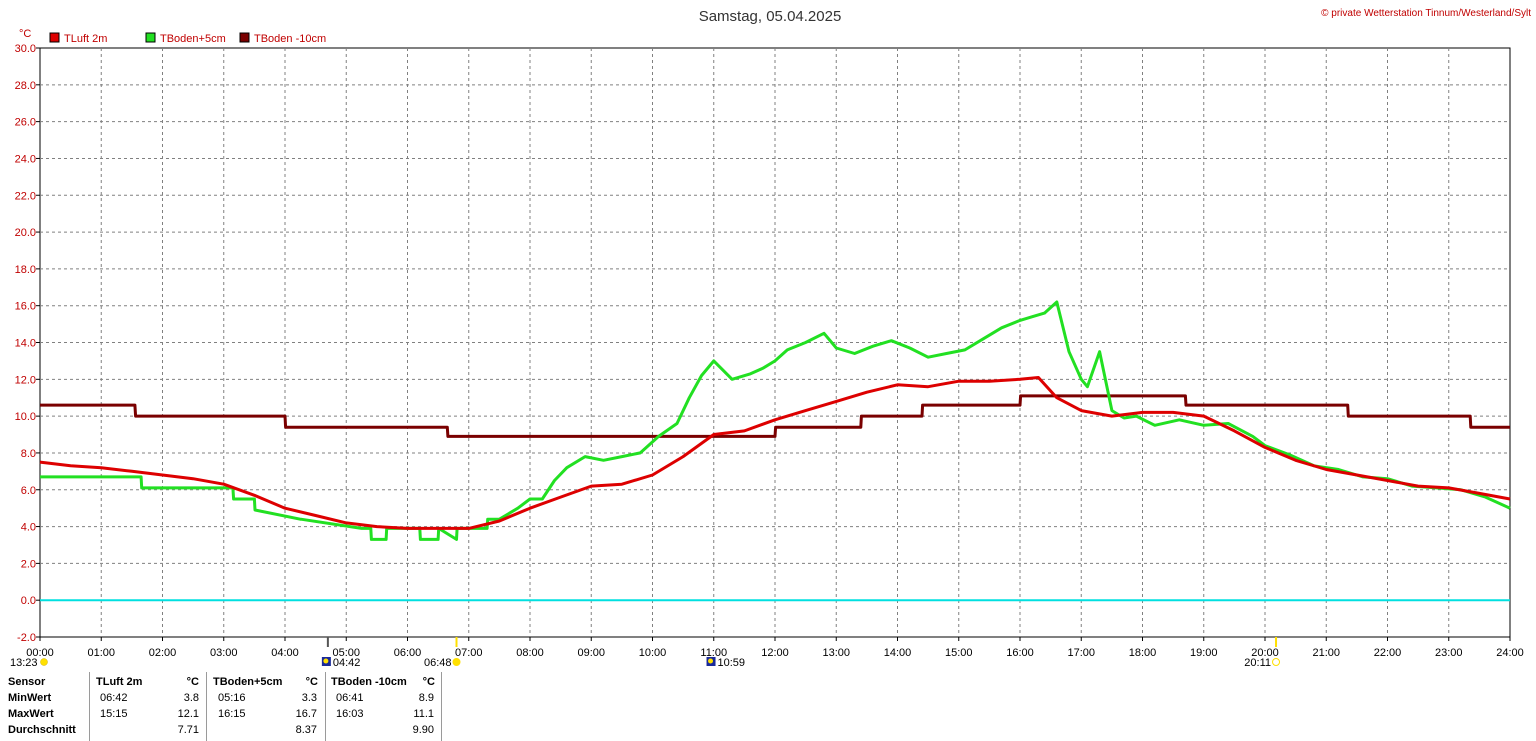 The image size is (1536, 741). Describe the element at coordinates (25, 159) in the screenshot. I see `y-tick-label: 24.0` at that location.